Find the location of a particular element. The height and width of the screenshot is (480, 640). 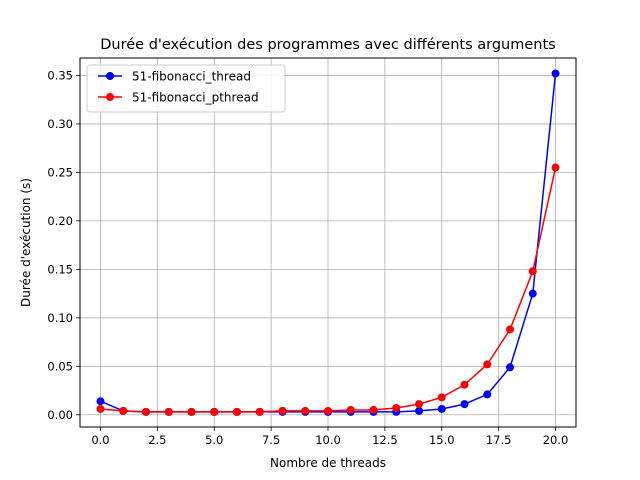

x-tick-label: 12.5 is located at coordinates (385, 440).